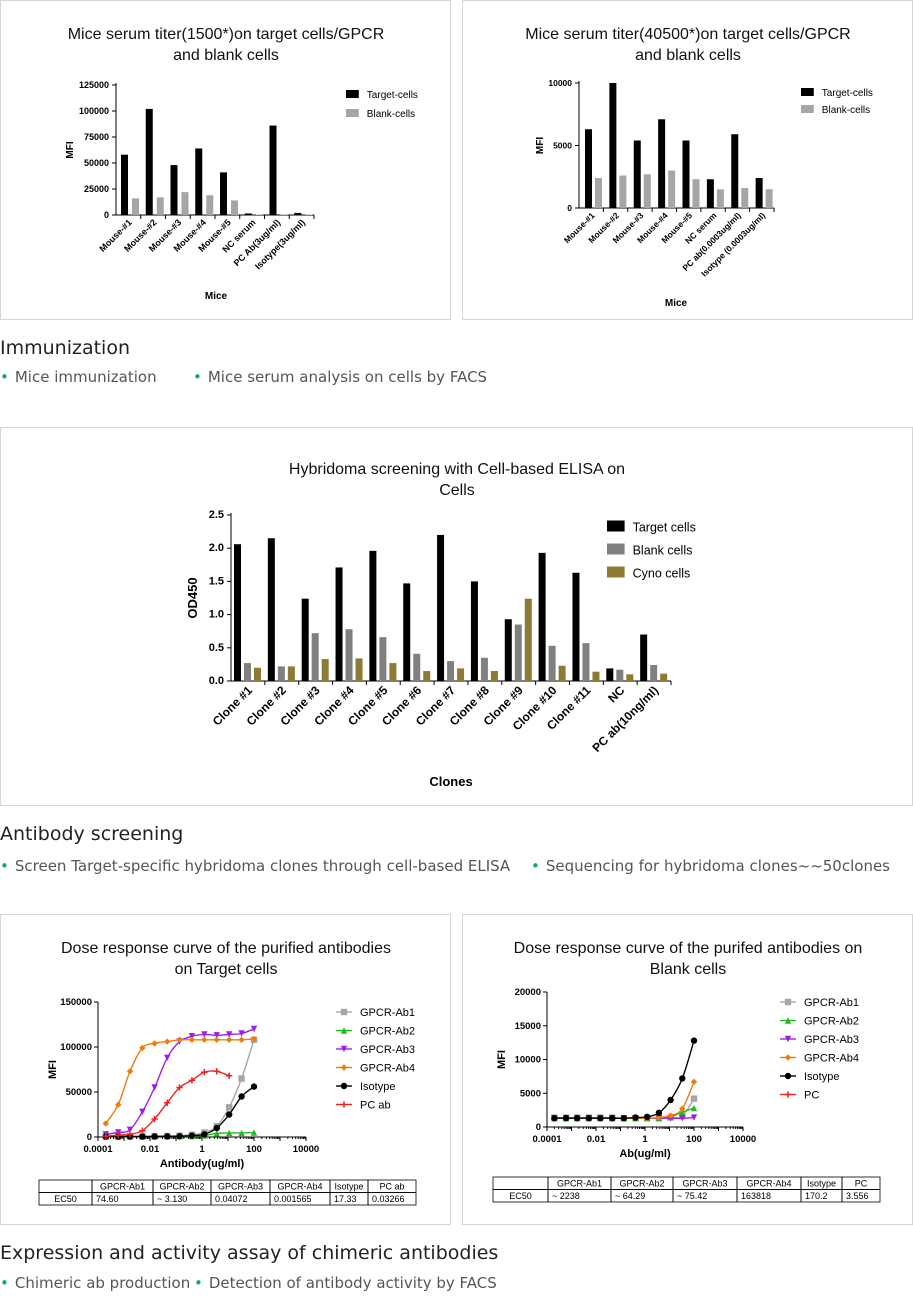  What do you see at coordinates (216, 515) in the screenshot?
I see `y-tick-label: 2.5` at bounding box center [216, 515].